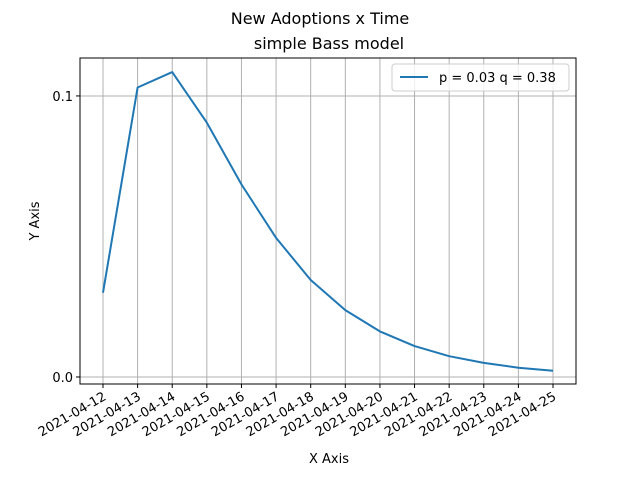  What do you see at coordinates (329, 459) in the screenshot?
I see `x-axis-label: X Axis` at bounding box center [329, 459].